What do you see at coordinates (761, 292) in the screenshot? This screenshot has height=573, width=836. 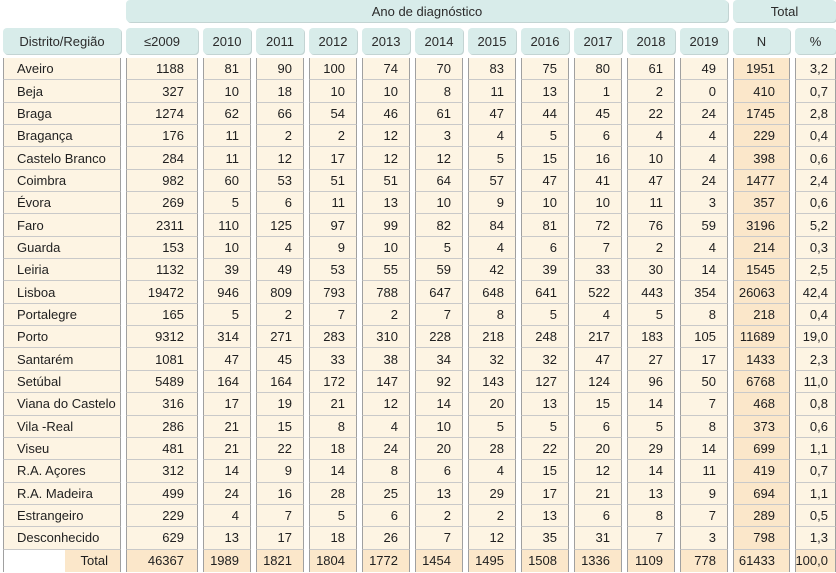 I see `data-cell: 26063` at bounding box center [761, 292].